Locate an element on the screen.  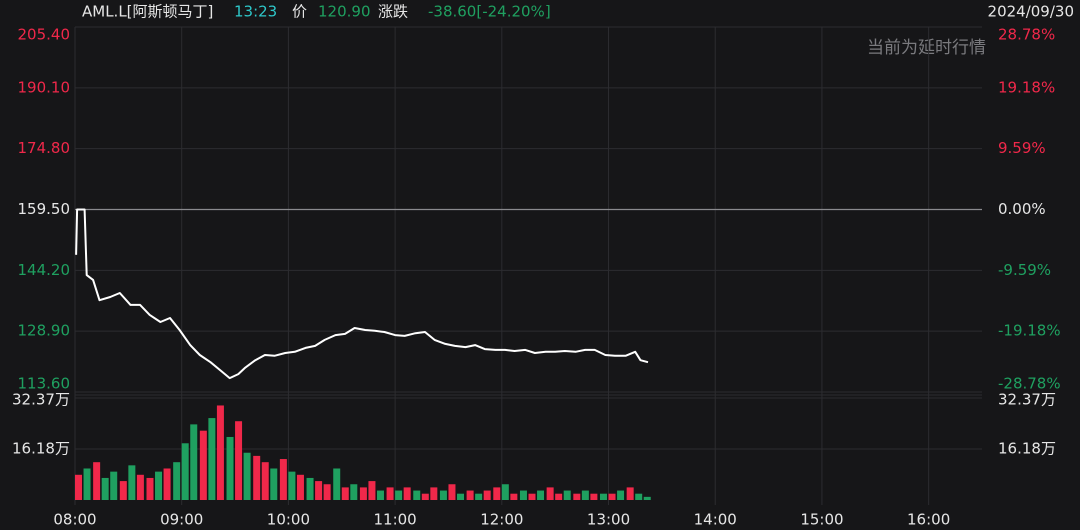
change-label: 涨跌 is located at coordinates (393, 12).